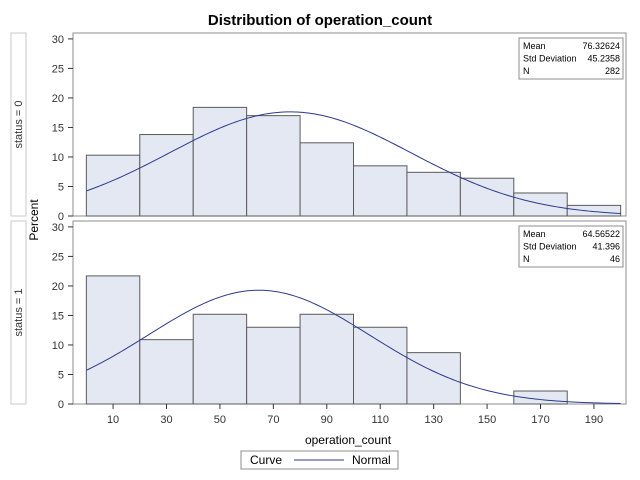 The width and height of the screenshot is (640, 480). What do you see at coordinates (266, 460) in the screenshot?
I see `legend-title: Curve` at bounding box center [266, 460].